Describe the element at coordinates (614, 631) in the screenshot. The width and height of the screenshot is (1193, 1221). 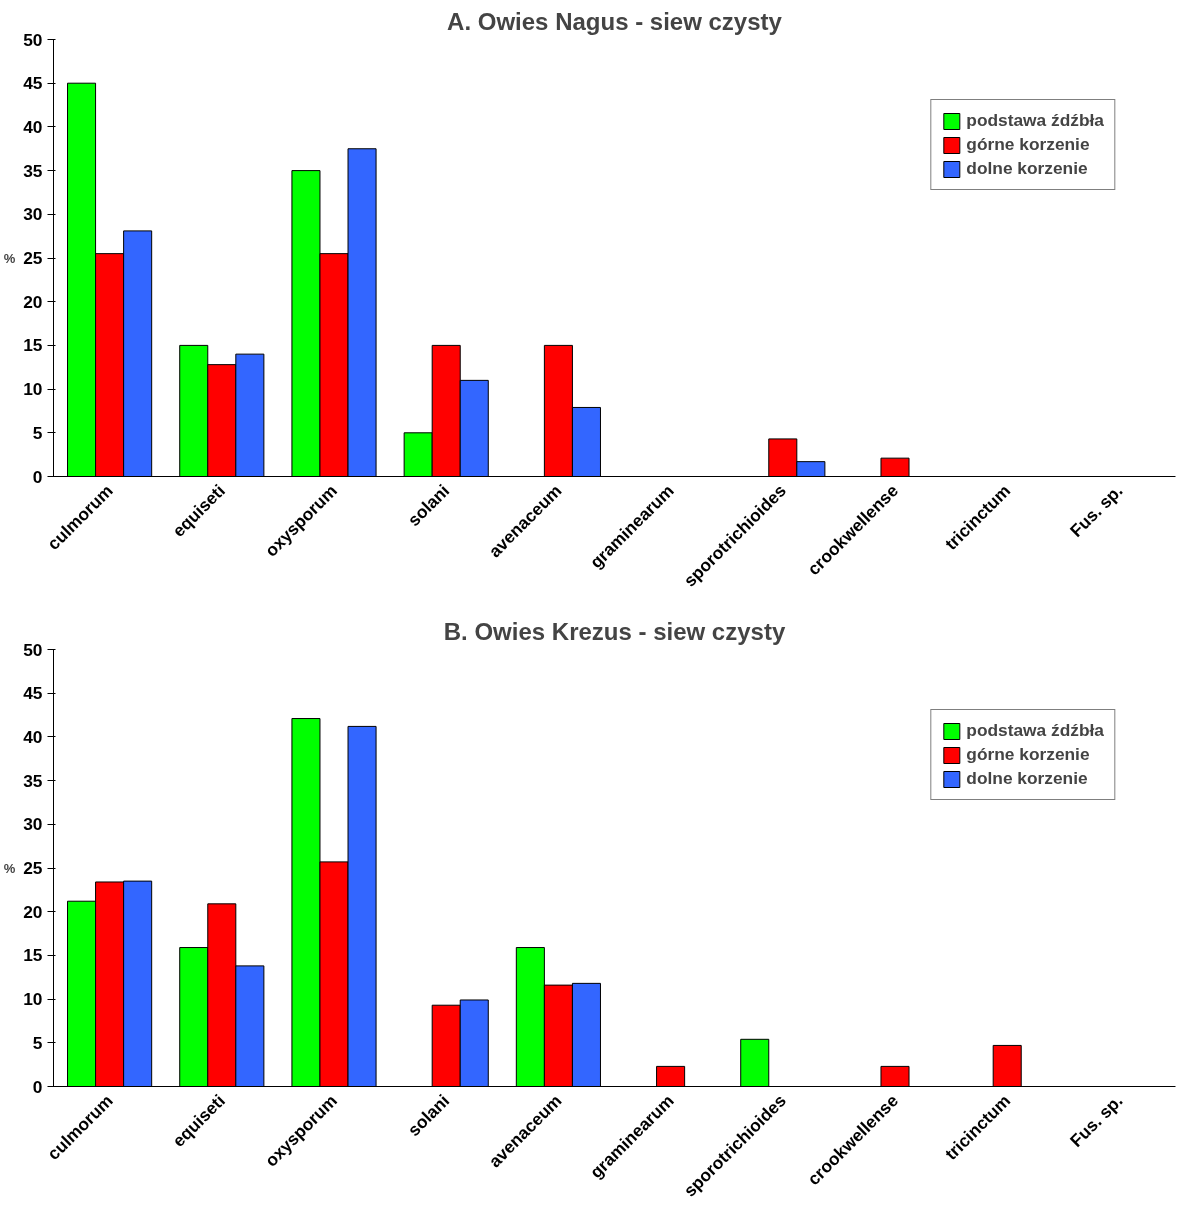
I see `chart-title: B. Owies Krezus - siew czysty` at that location.